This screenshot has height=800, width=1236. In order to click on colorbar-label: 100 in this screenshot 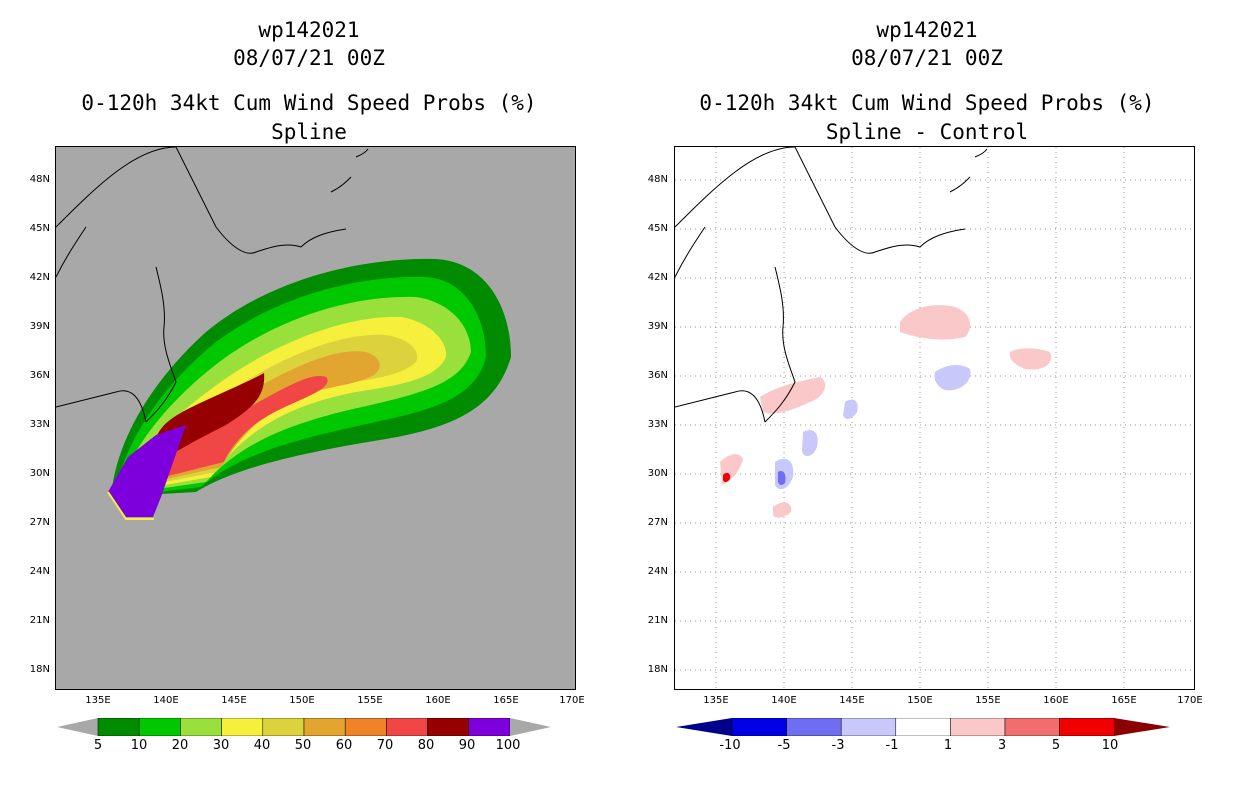, I will do `click(508, 745)`.